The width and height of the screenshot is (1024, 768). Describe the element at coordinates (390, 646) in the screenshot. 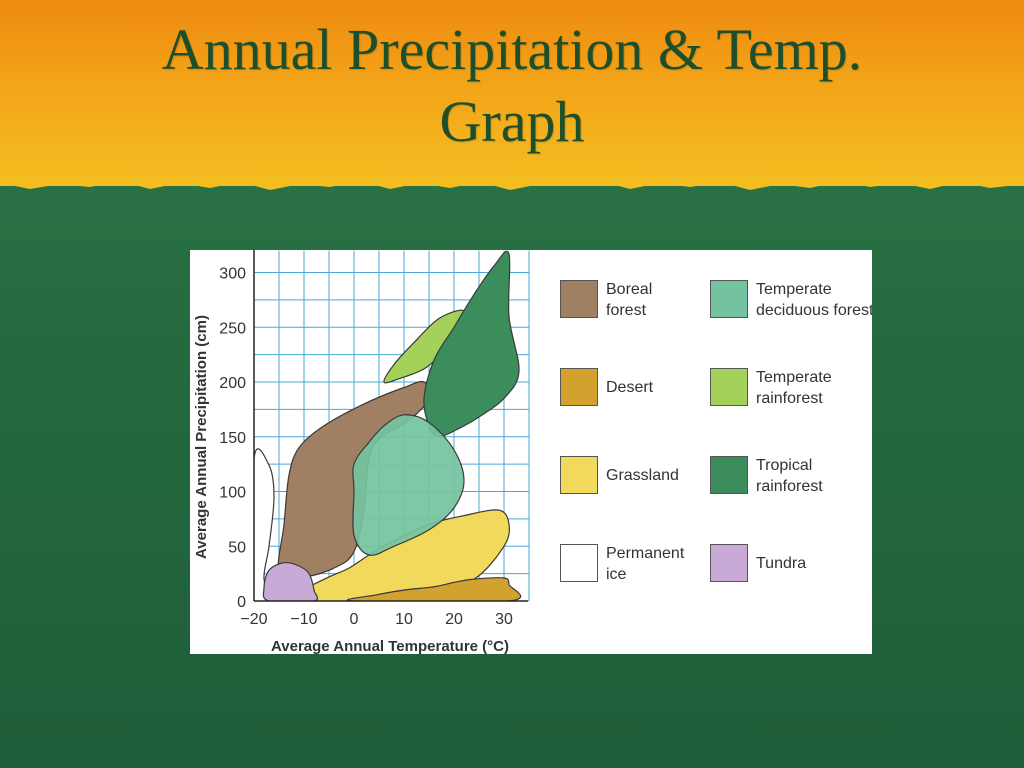

I see `x-axis-title: Average Annual Temperature (°C)` at that location.